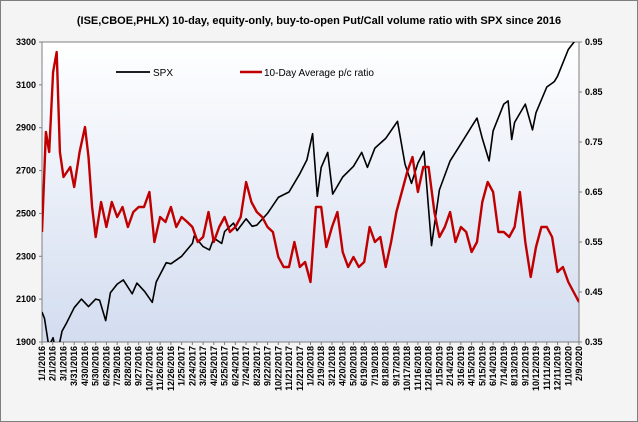 Image resolution: width=638 pixels, height=422 pixels. What do you see at coordinates (407, 368) in the screenshot?
I see `x-tick-label: 10/17/2018` at bounding box center [407, 368].